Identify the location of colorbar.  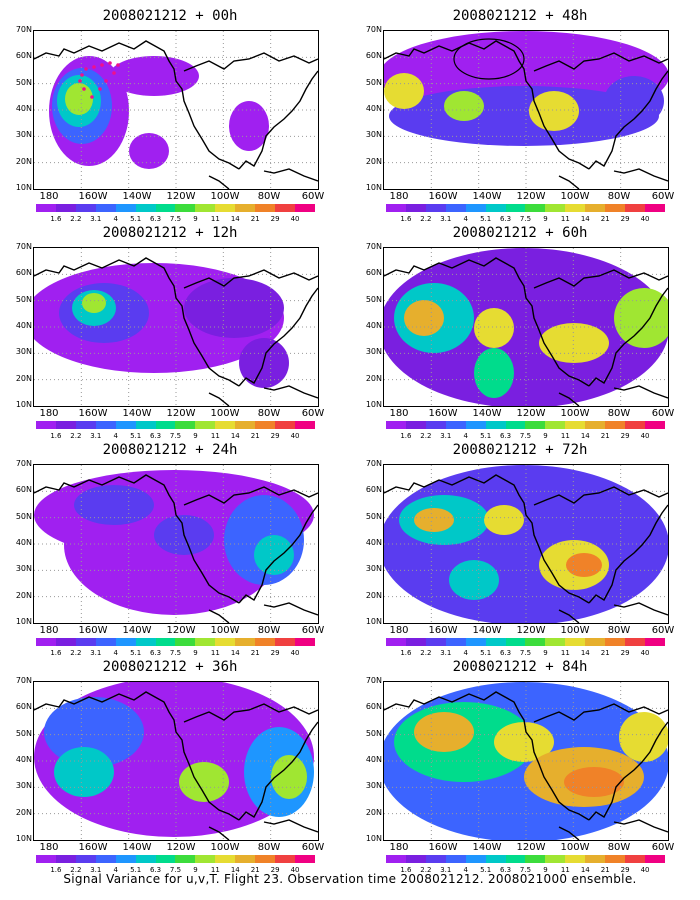
(525, 859).